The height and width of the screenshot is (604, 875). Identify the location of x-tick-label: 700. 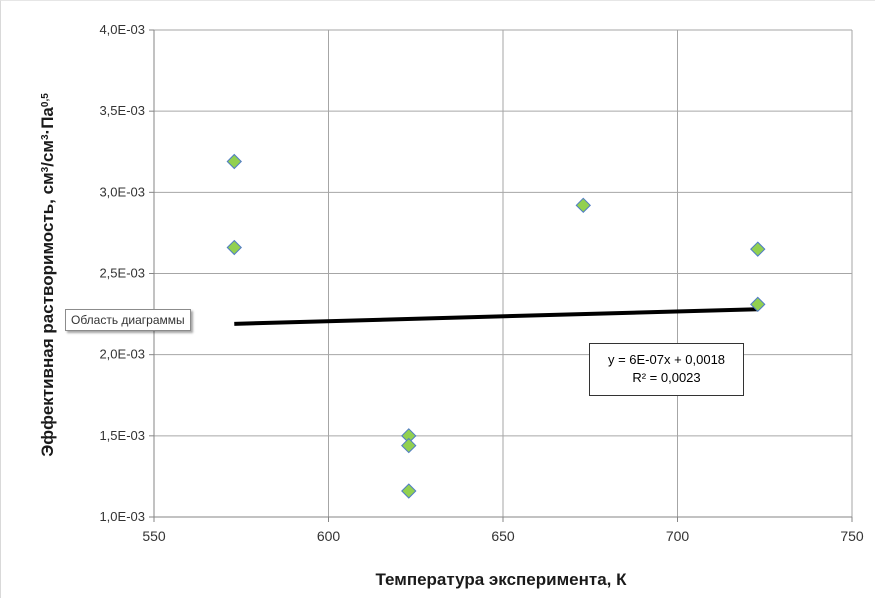
(678, 536).